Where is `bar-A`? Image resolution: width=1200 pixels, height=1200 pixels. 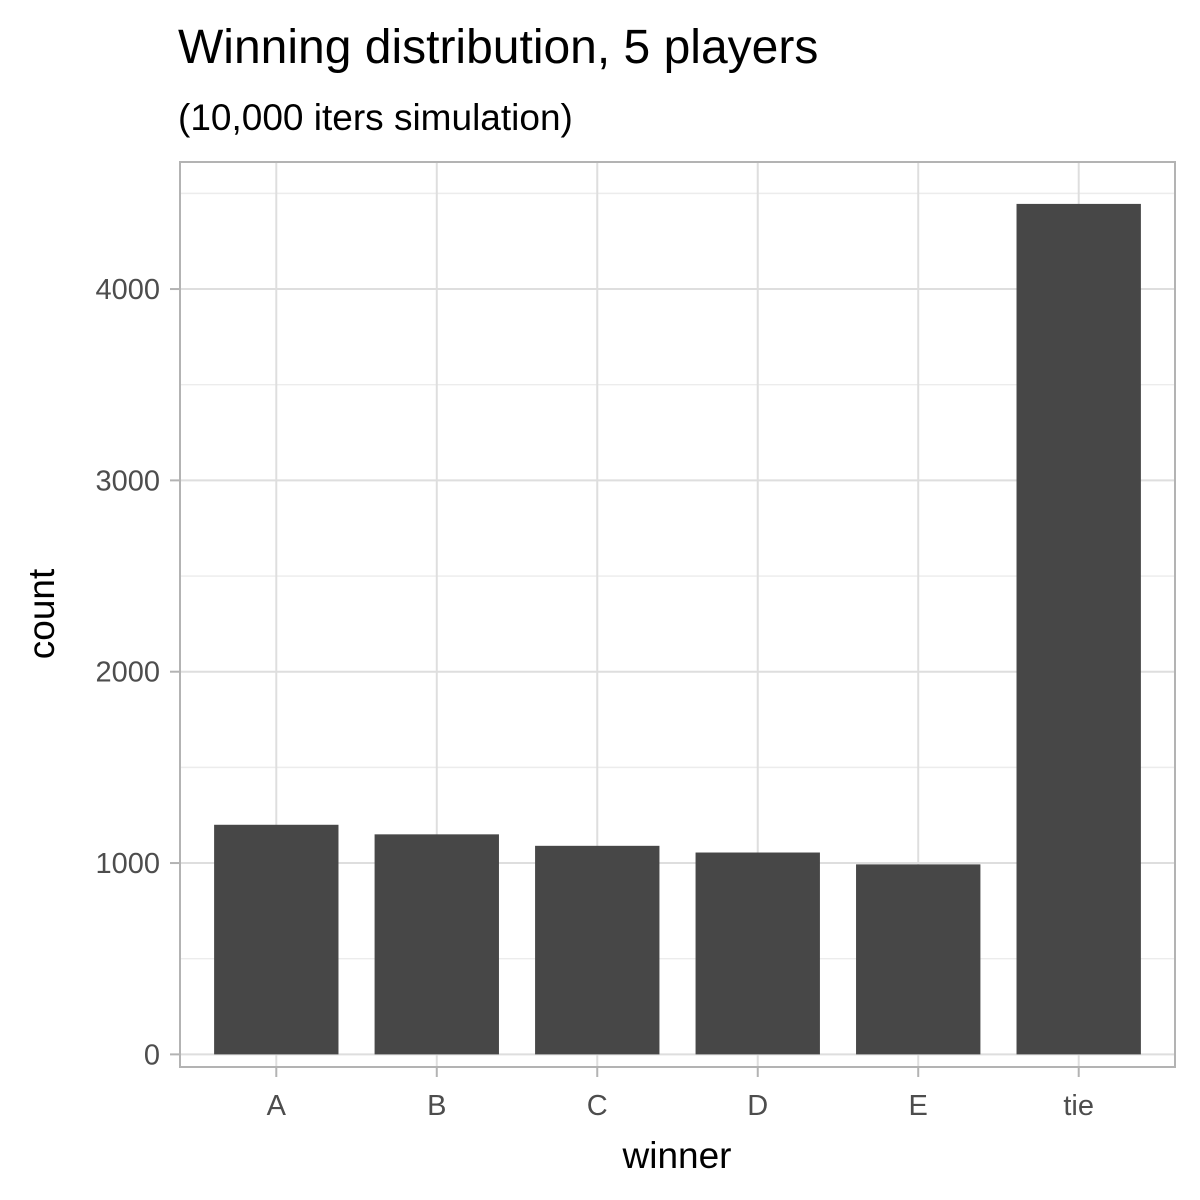
bar-A is located at coordinates (276, 939).